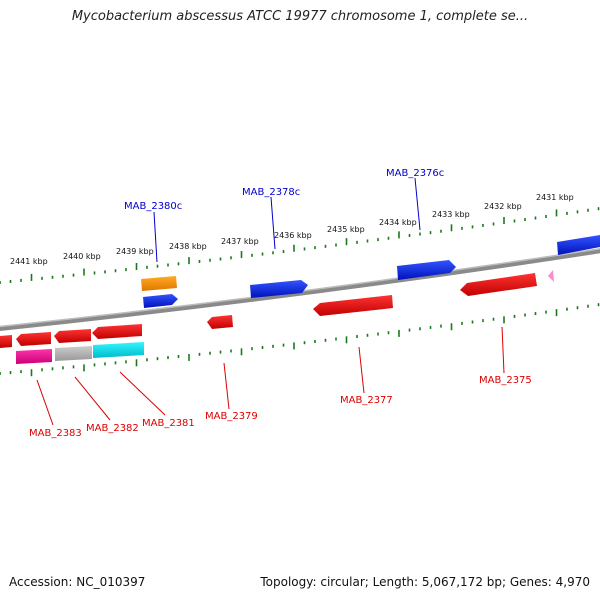  What do you see at coordinates (398, 222) in the screenshot?
I see `kbp-label: 2434 kbp` at bounding box center [398, 222].